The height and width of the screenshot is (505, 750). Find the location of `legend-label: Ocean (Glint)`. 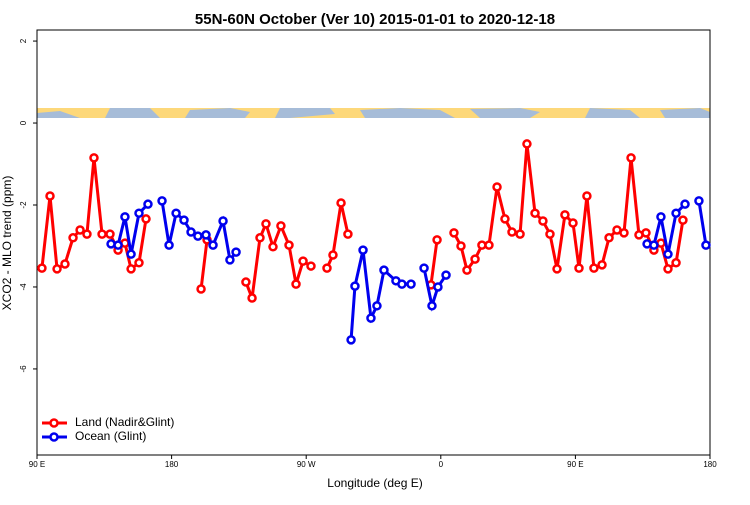

legend-label: Ocean (Glint) is located at coordinates (110, 436).